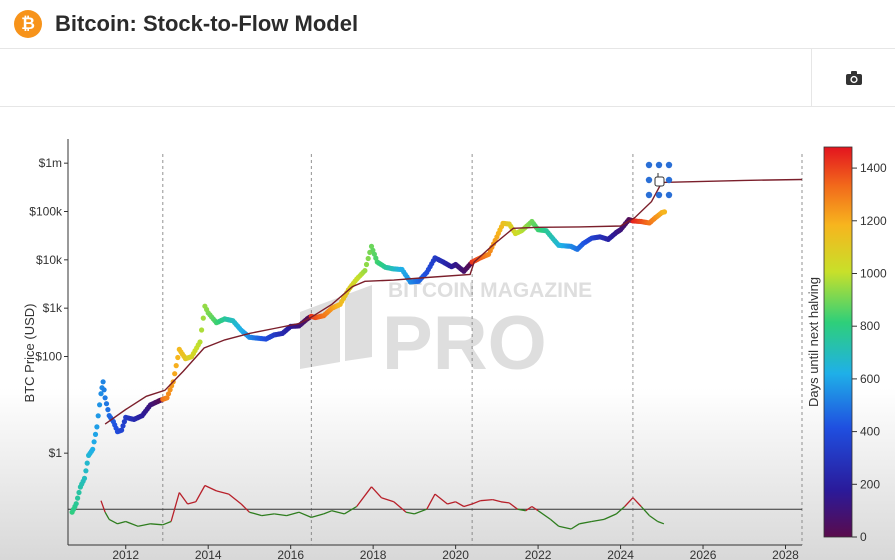 The height and width of the screenshot is (560, 895). What do you see at coordinates (873, 168) in the screenshot?
I see `colorbar-tick-label: 1400` at bounding box center [873, 168].